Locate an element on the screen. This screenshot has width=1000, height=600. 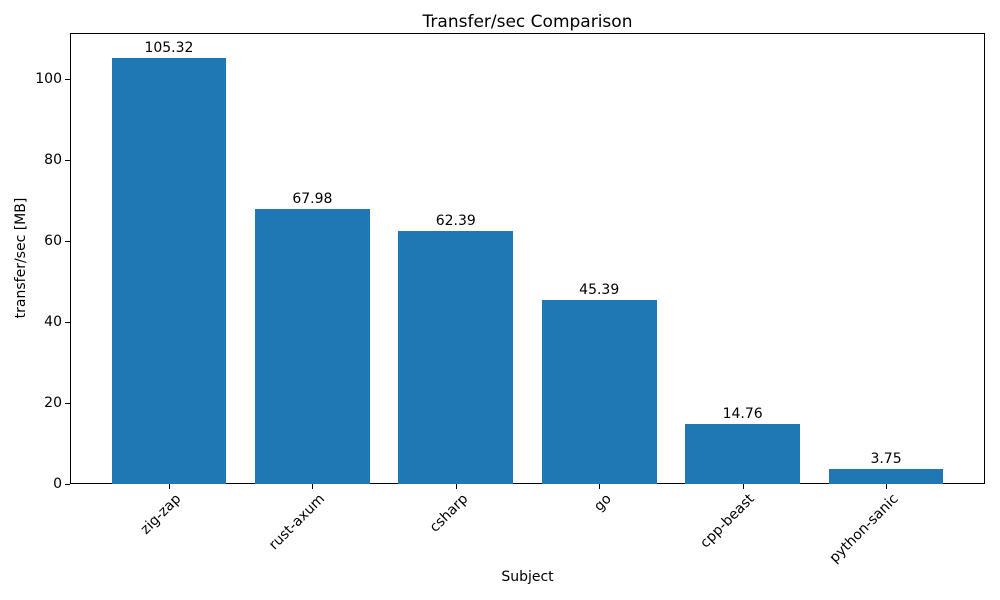
bar-value-label: 67.98 is located at coordinates (312, 198).